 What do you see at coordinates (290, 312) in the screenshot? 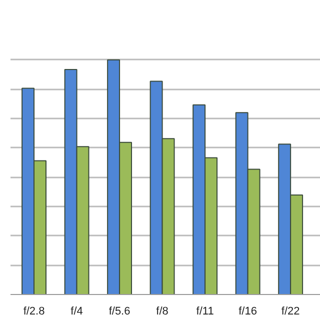
I see `x-tick-label: f/22` at bounding box center [290, 312].